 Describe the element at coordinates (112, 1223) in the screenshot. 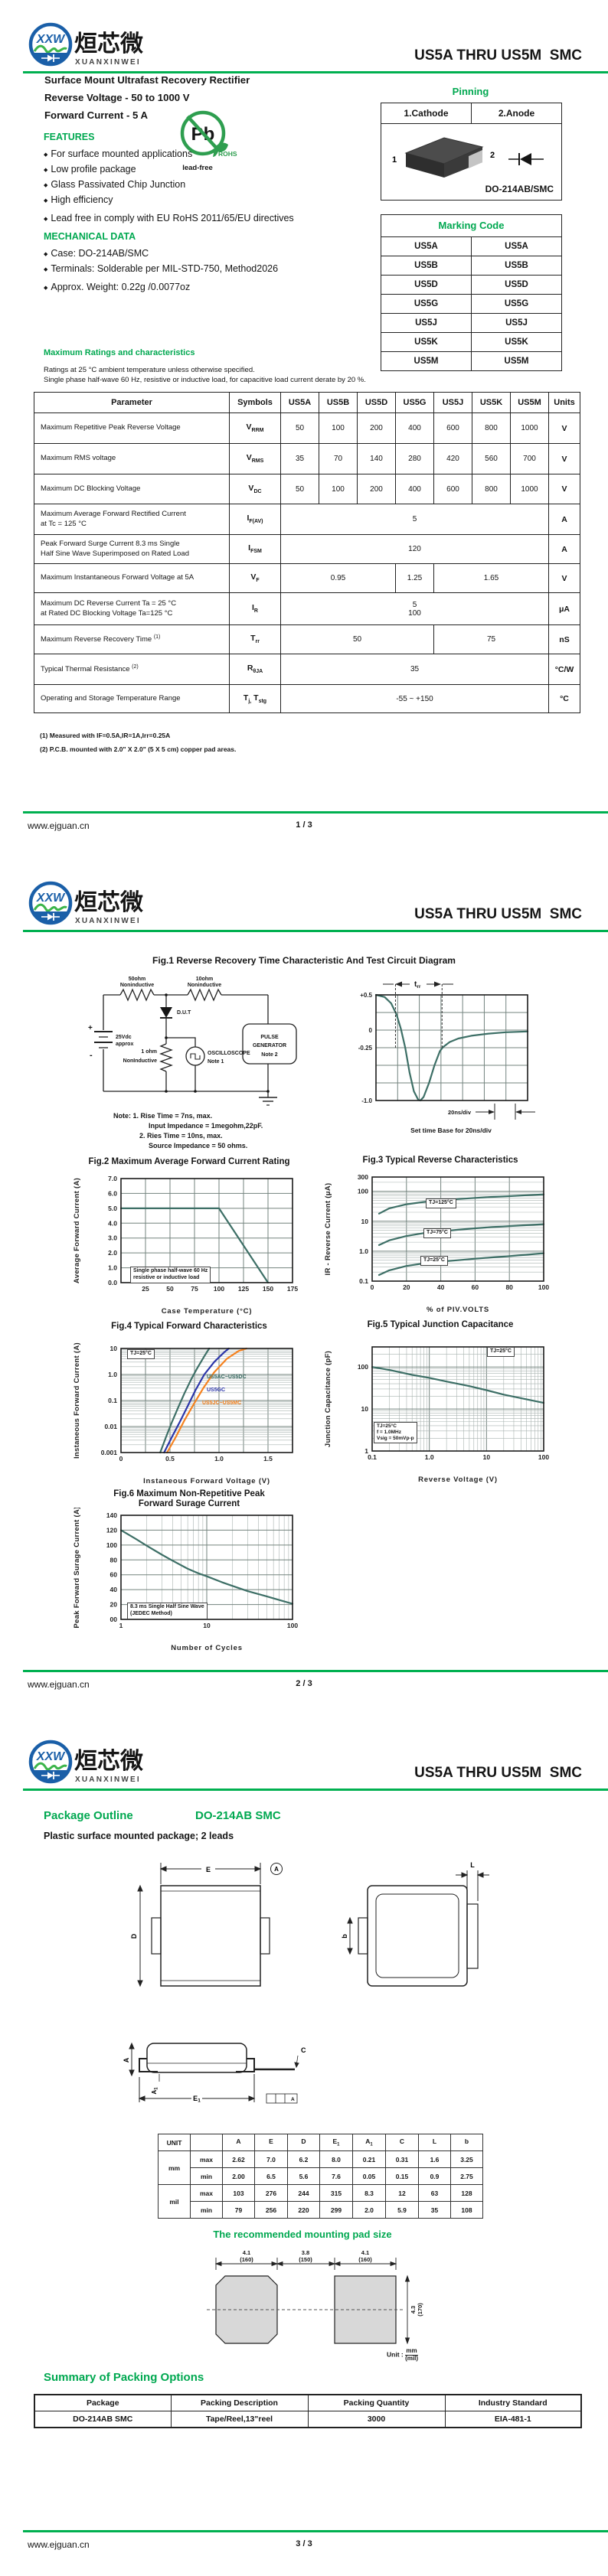

I see `svg-text: 4.0` at that location.